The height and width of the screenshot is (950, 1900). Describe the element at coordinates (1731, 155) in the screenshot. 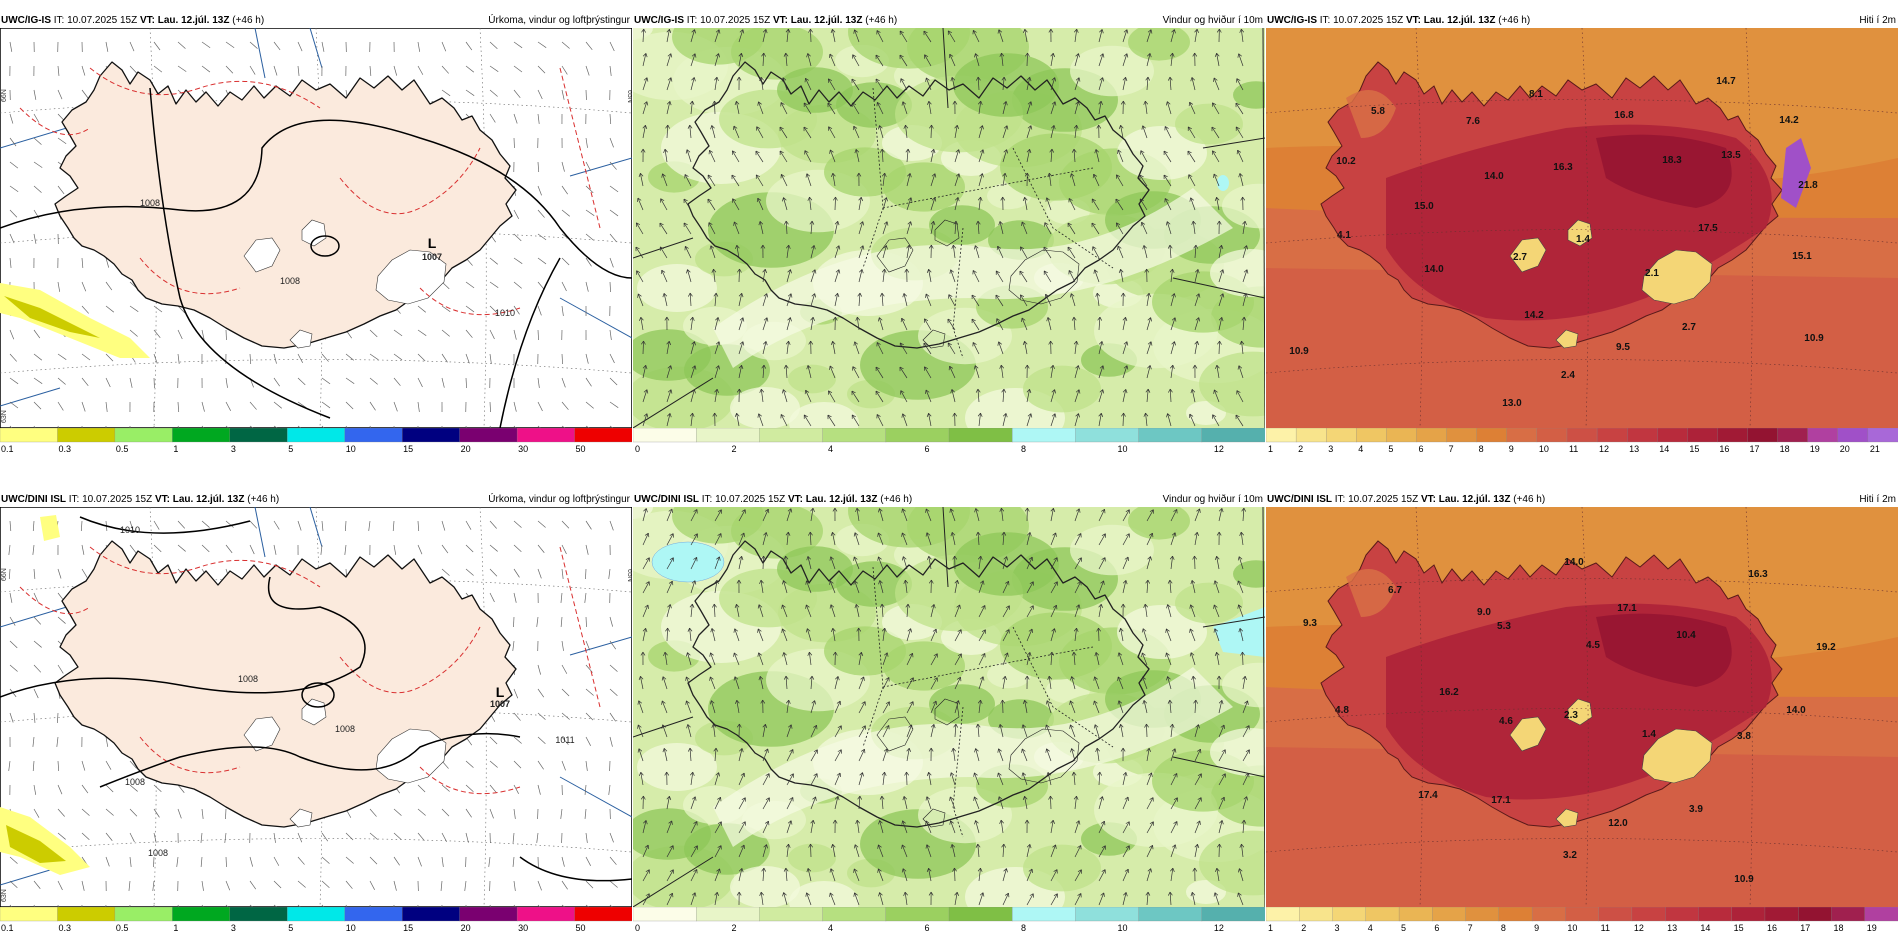

I see `temperature-label: 13.5` at that location.